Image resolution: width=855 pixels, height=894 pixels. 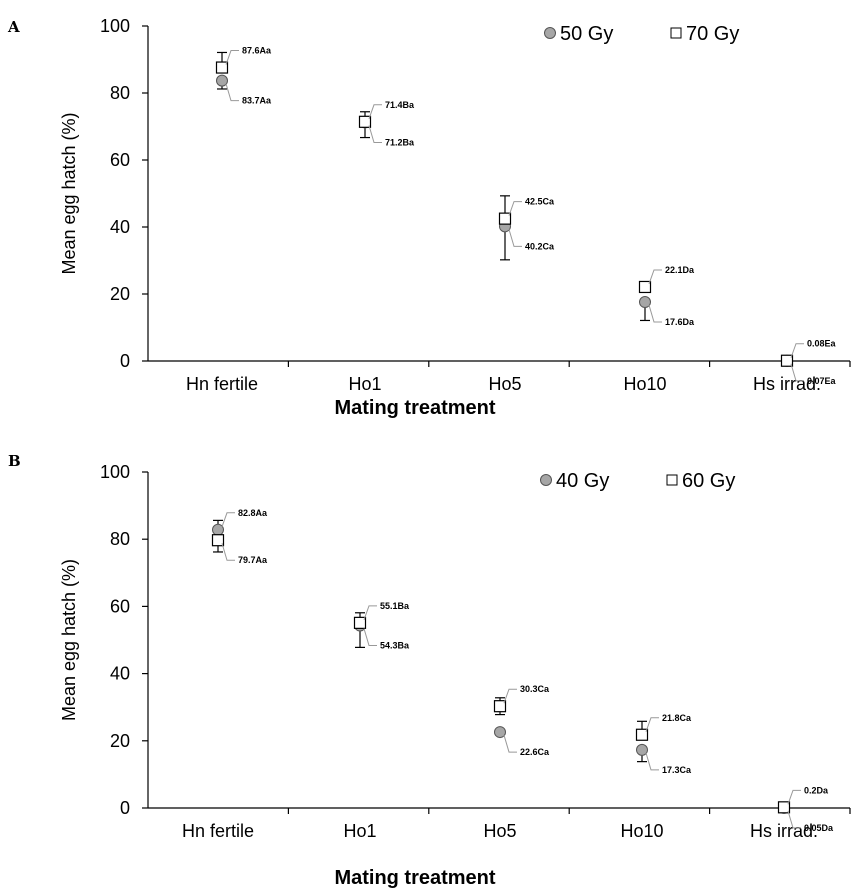 I want to click on data-label: 0.08Ea, so click(x=822, y=344).